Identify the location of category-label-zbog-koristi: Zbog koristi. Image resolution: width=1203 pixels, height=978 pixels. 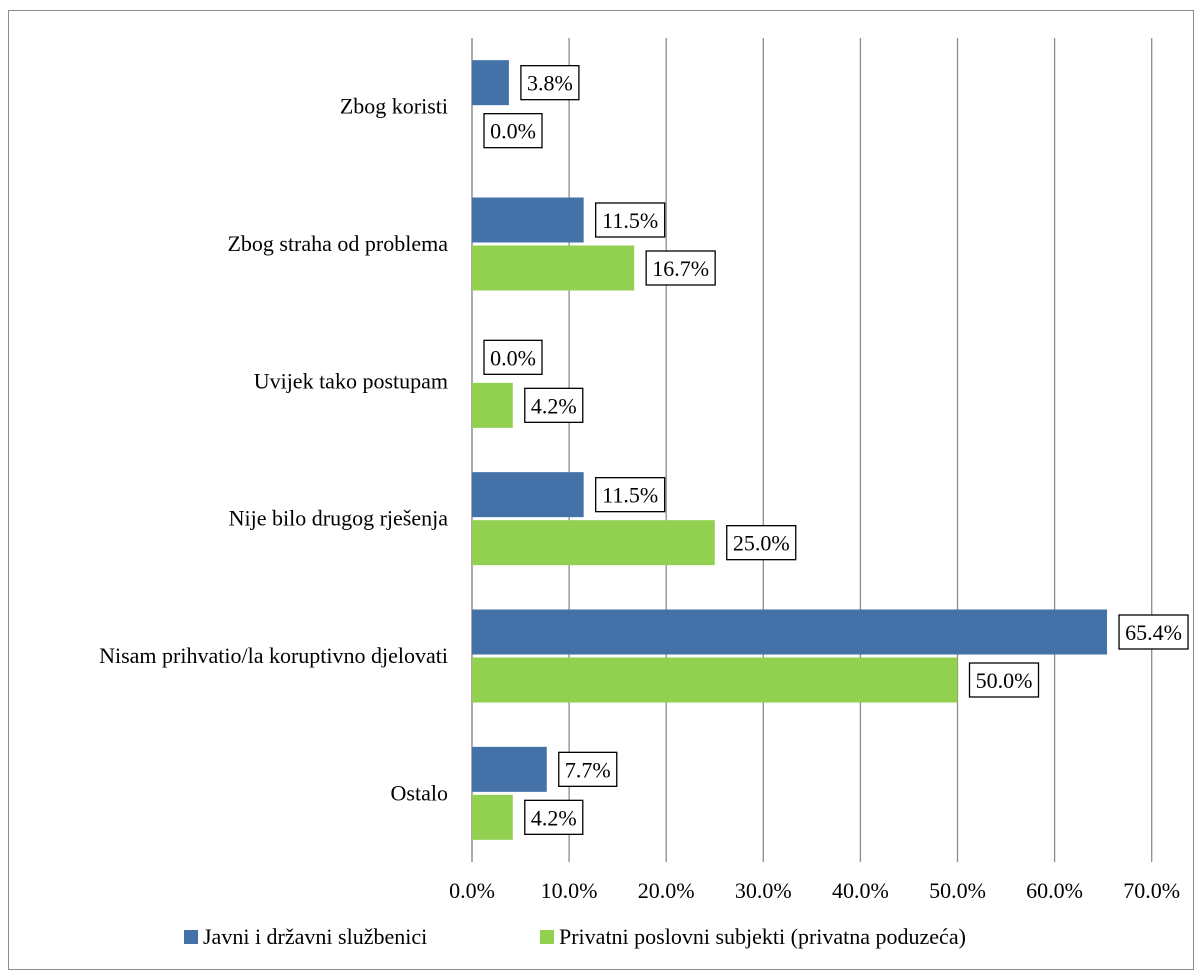
(394, 106).